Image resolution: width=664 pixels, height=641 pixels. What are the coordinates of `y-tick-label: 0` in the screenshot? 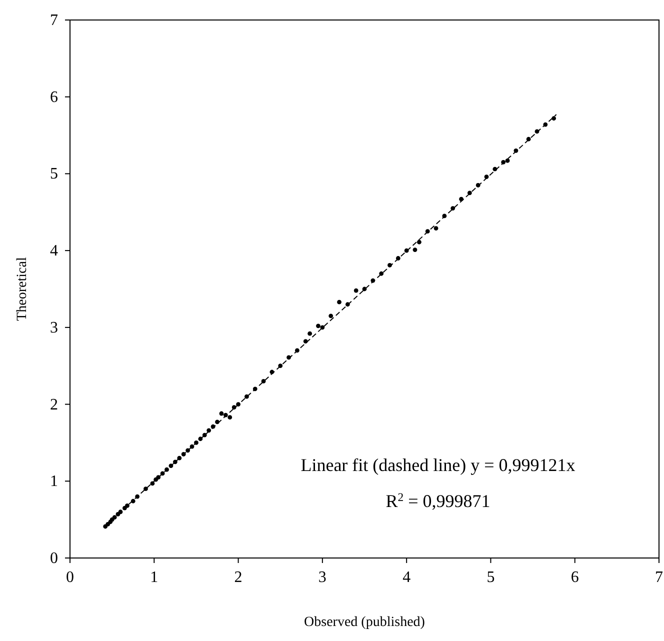 It's located at (54, 558).